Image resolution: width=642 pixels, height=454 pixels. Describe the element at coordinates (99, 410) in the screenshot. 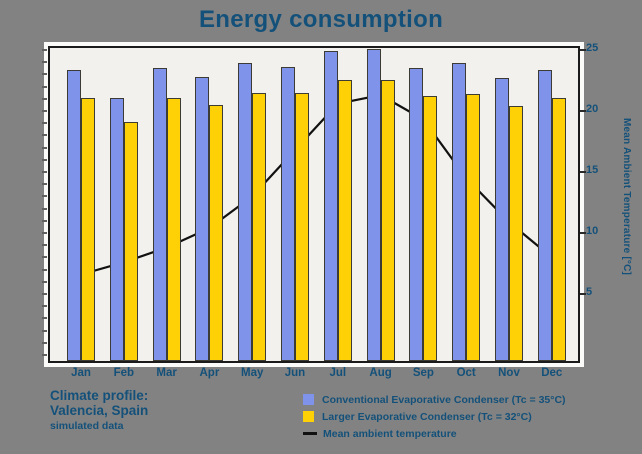

I see `climate-profile-line2: Valencia, Spain` at that location.